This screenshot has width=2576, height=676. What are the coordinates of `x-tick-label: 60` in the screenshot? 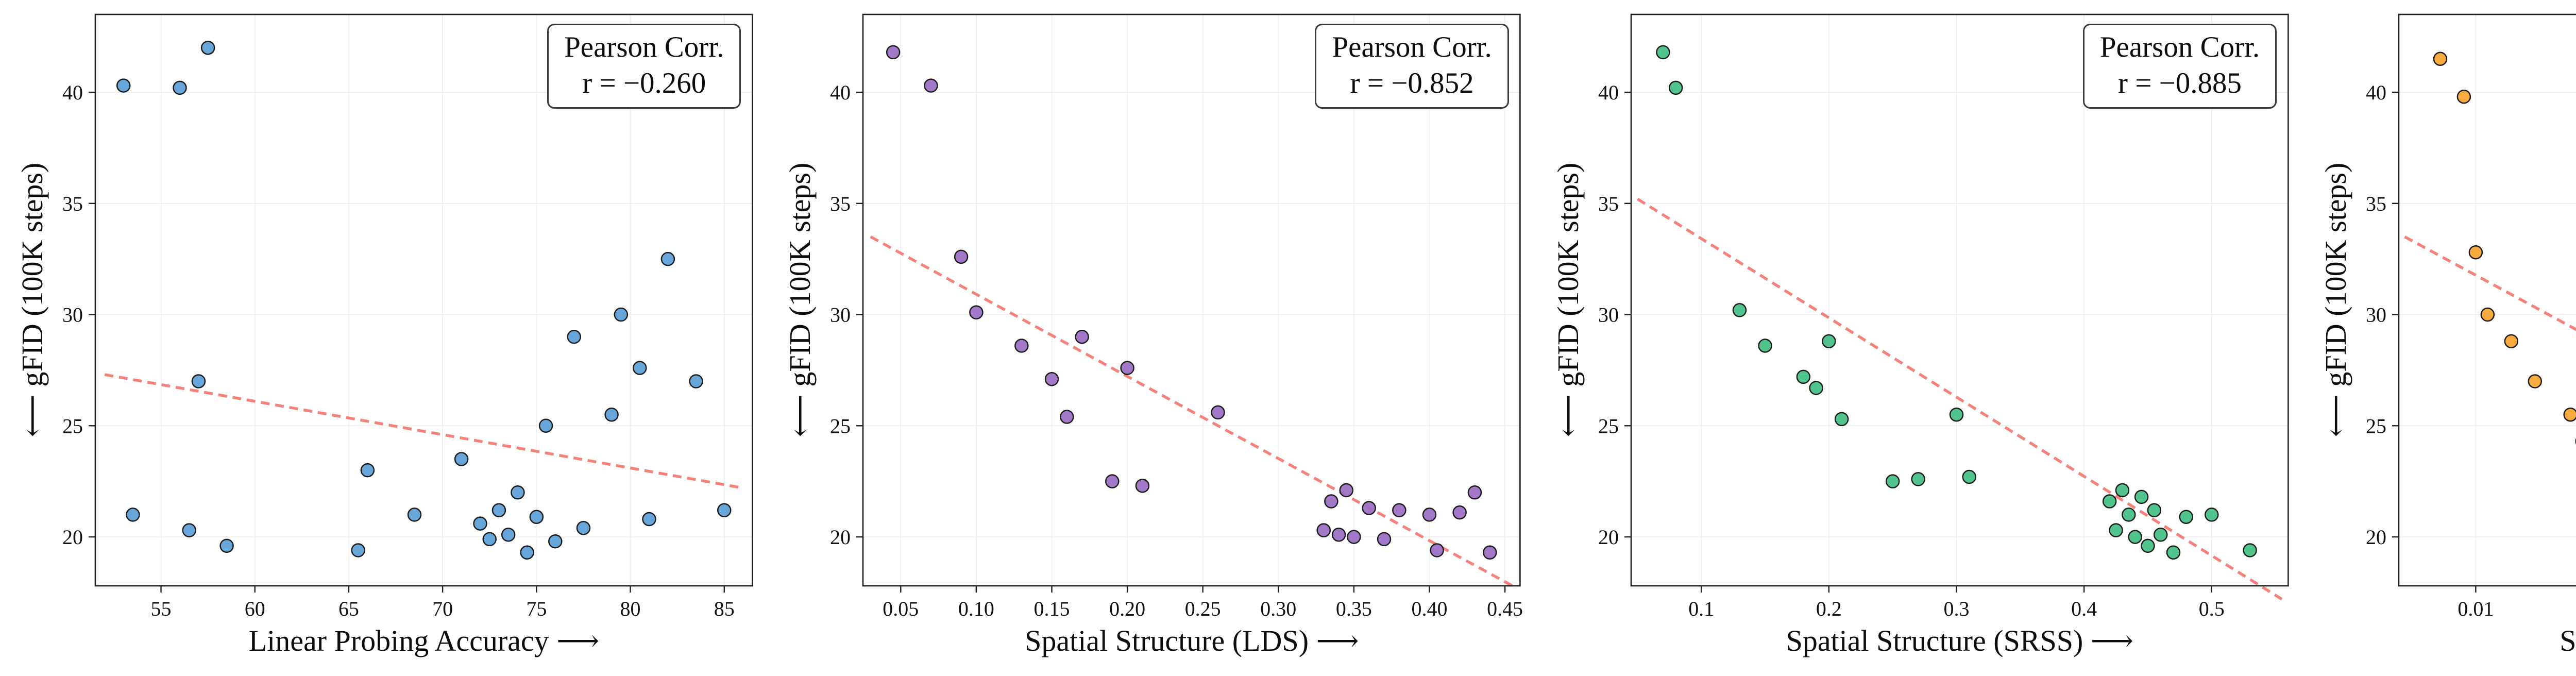 It's located at (255, 608).